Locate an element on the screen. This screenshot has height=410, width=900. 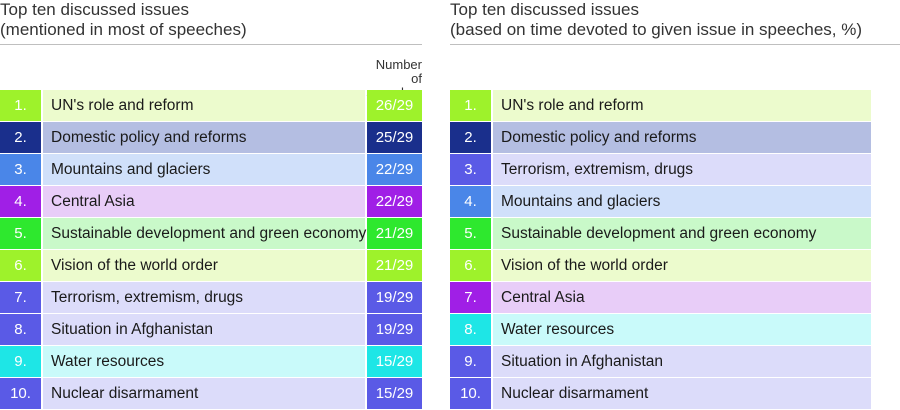
right-title-divider is located at coordinates (675, 44).